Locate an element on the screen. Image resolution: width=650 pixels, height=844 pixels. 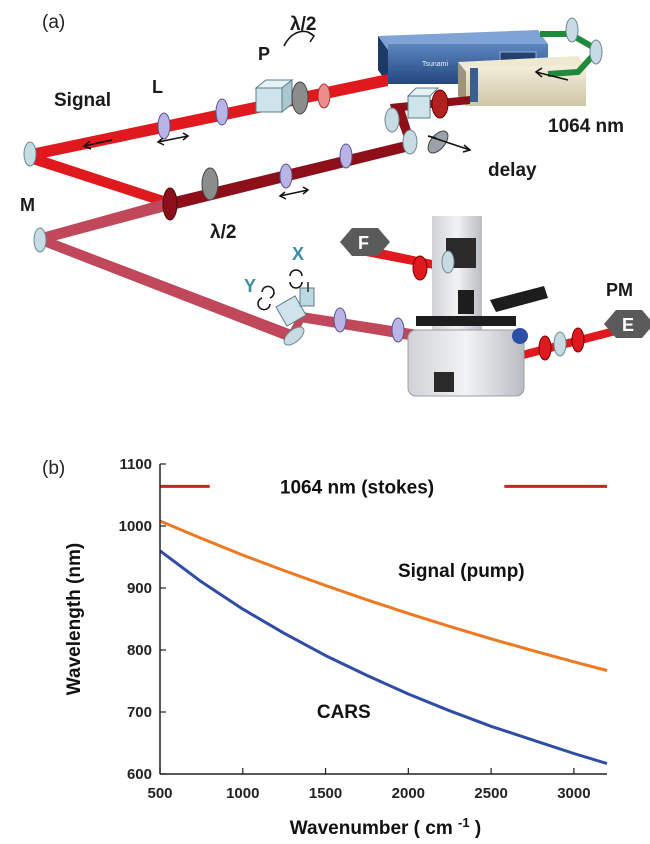
label-L: L is located at coordinates (157, 87).